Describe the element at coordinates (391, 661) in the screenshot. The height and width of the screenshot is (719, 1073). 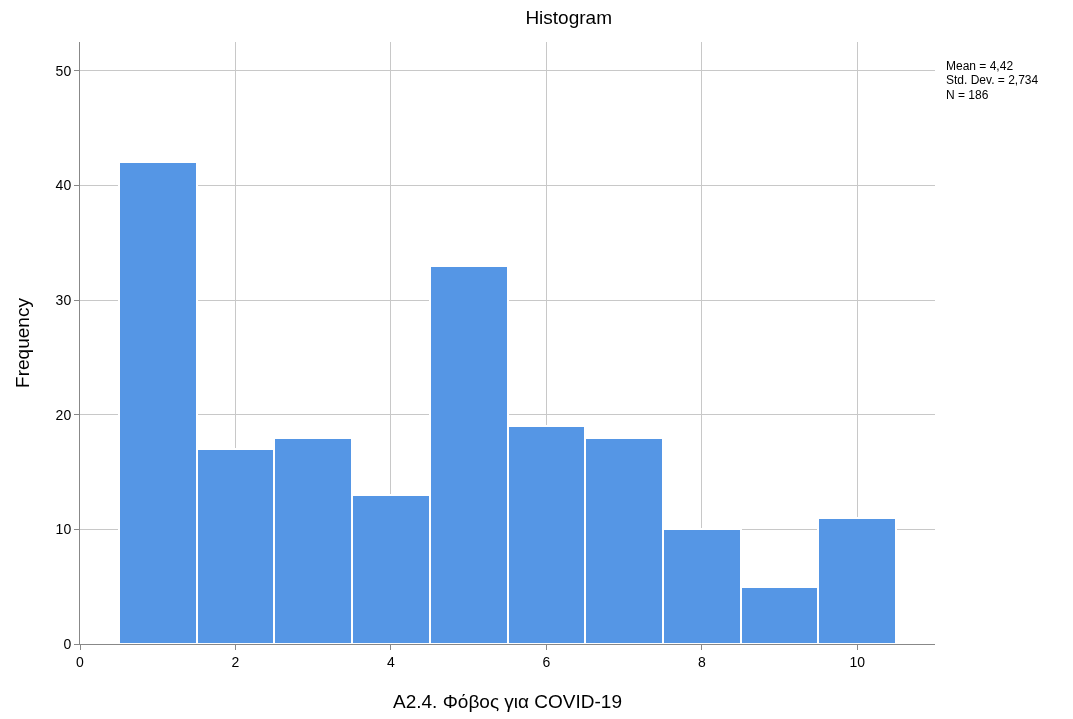
I see `x-tick-label: 4` at that location.